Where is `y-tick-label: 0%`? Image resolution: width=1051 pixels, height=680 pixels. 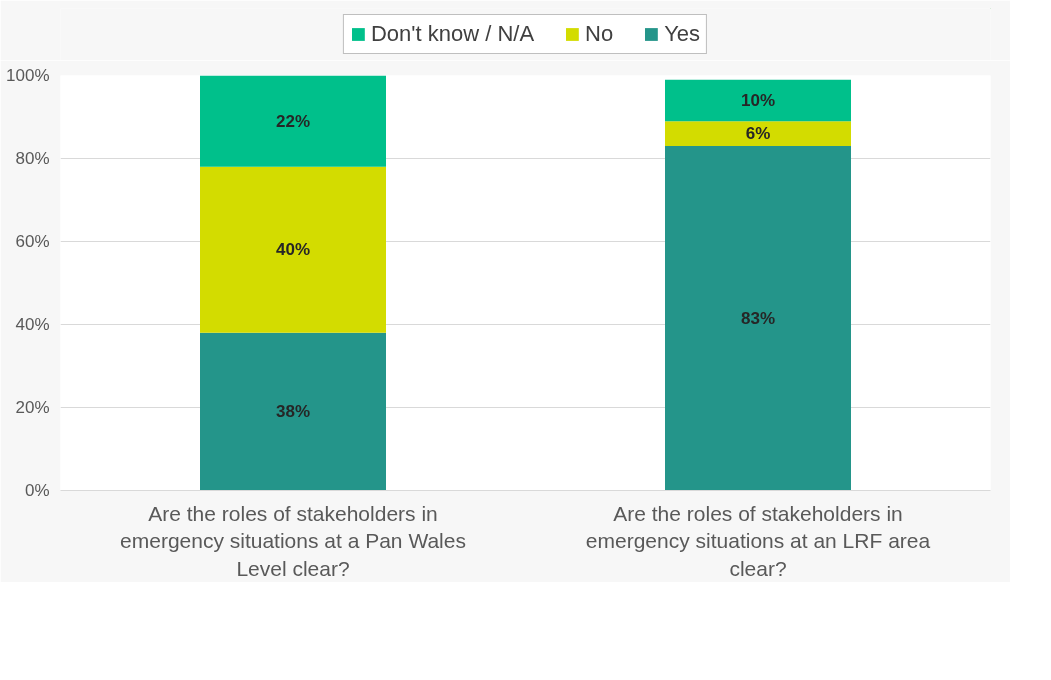 y-tick-label: 0% is located at coordinates (37, 490).